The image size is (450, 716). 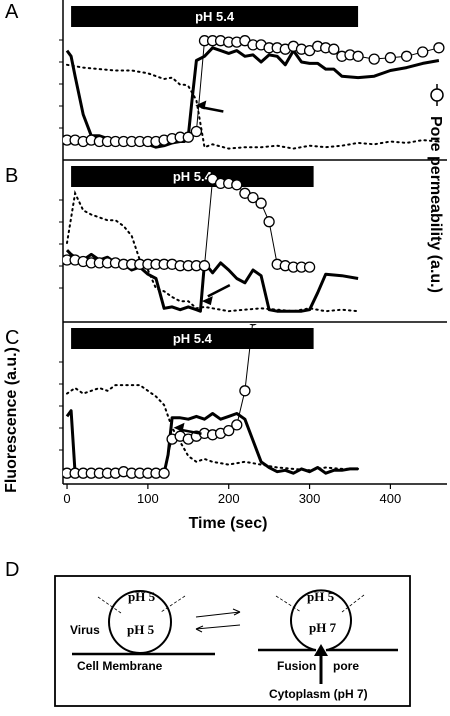 What do you see at coordinates (391, 498) in the screenshot?
I see `x-tick-label: 400` at bounding box center [391, 498].